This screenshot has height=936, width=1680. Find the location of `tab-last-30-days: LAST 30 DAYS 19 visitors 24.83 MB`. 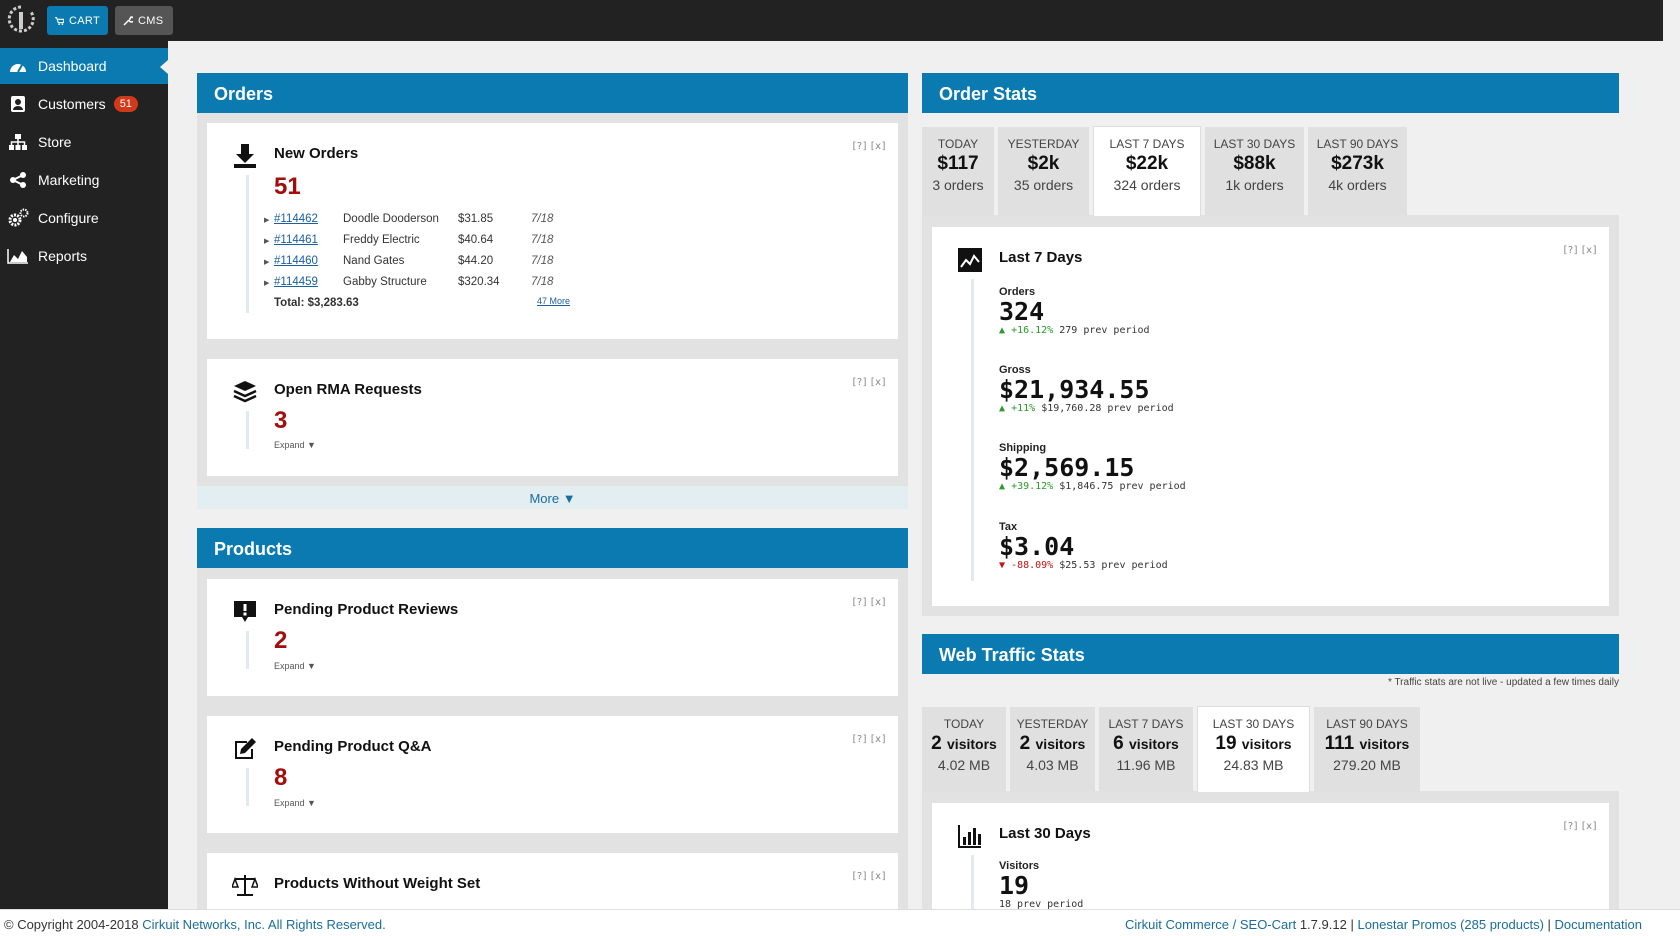

tab-last-30-days: LAST 30 DAYS 19 visitors 24.83 MB is located at coordinates (1253, 749).